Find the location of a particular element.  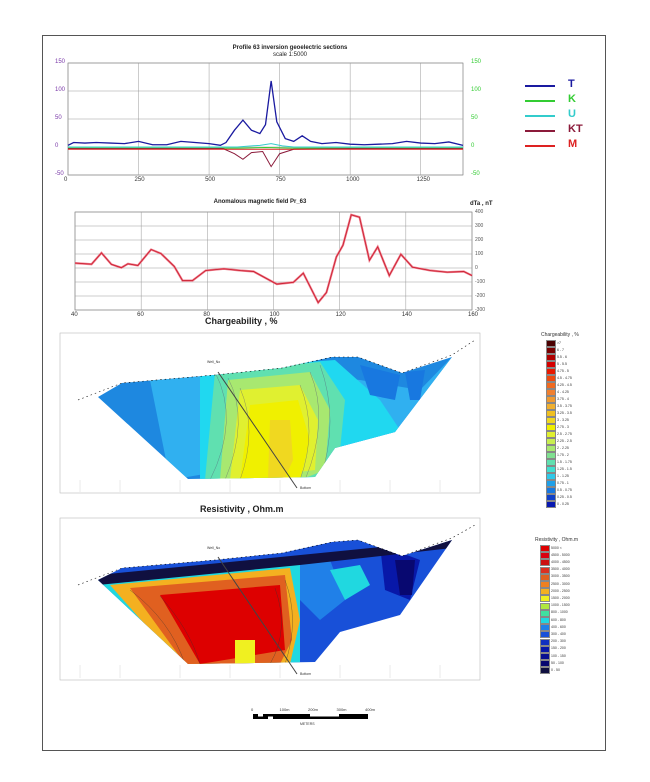

legend-label: >7 is located at coordinates (559, 342).